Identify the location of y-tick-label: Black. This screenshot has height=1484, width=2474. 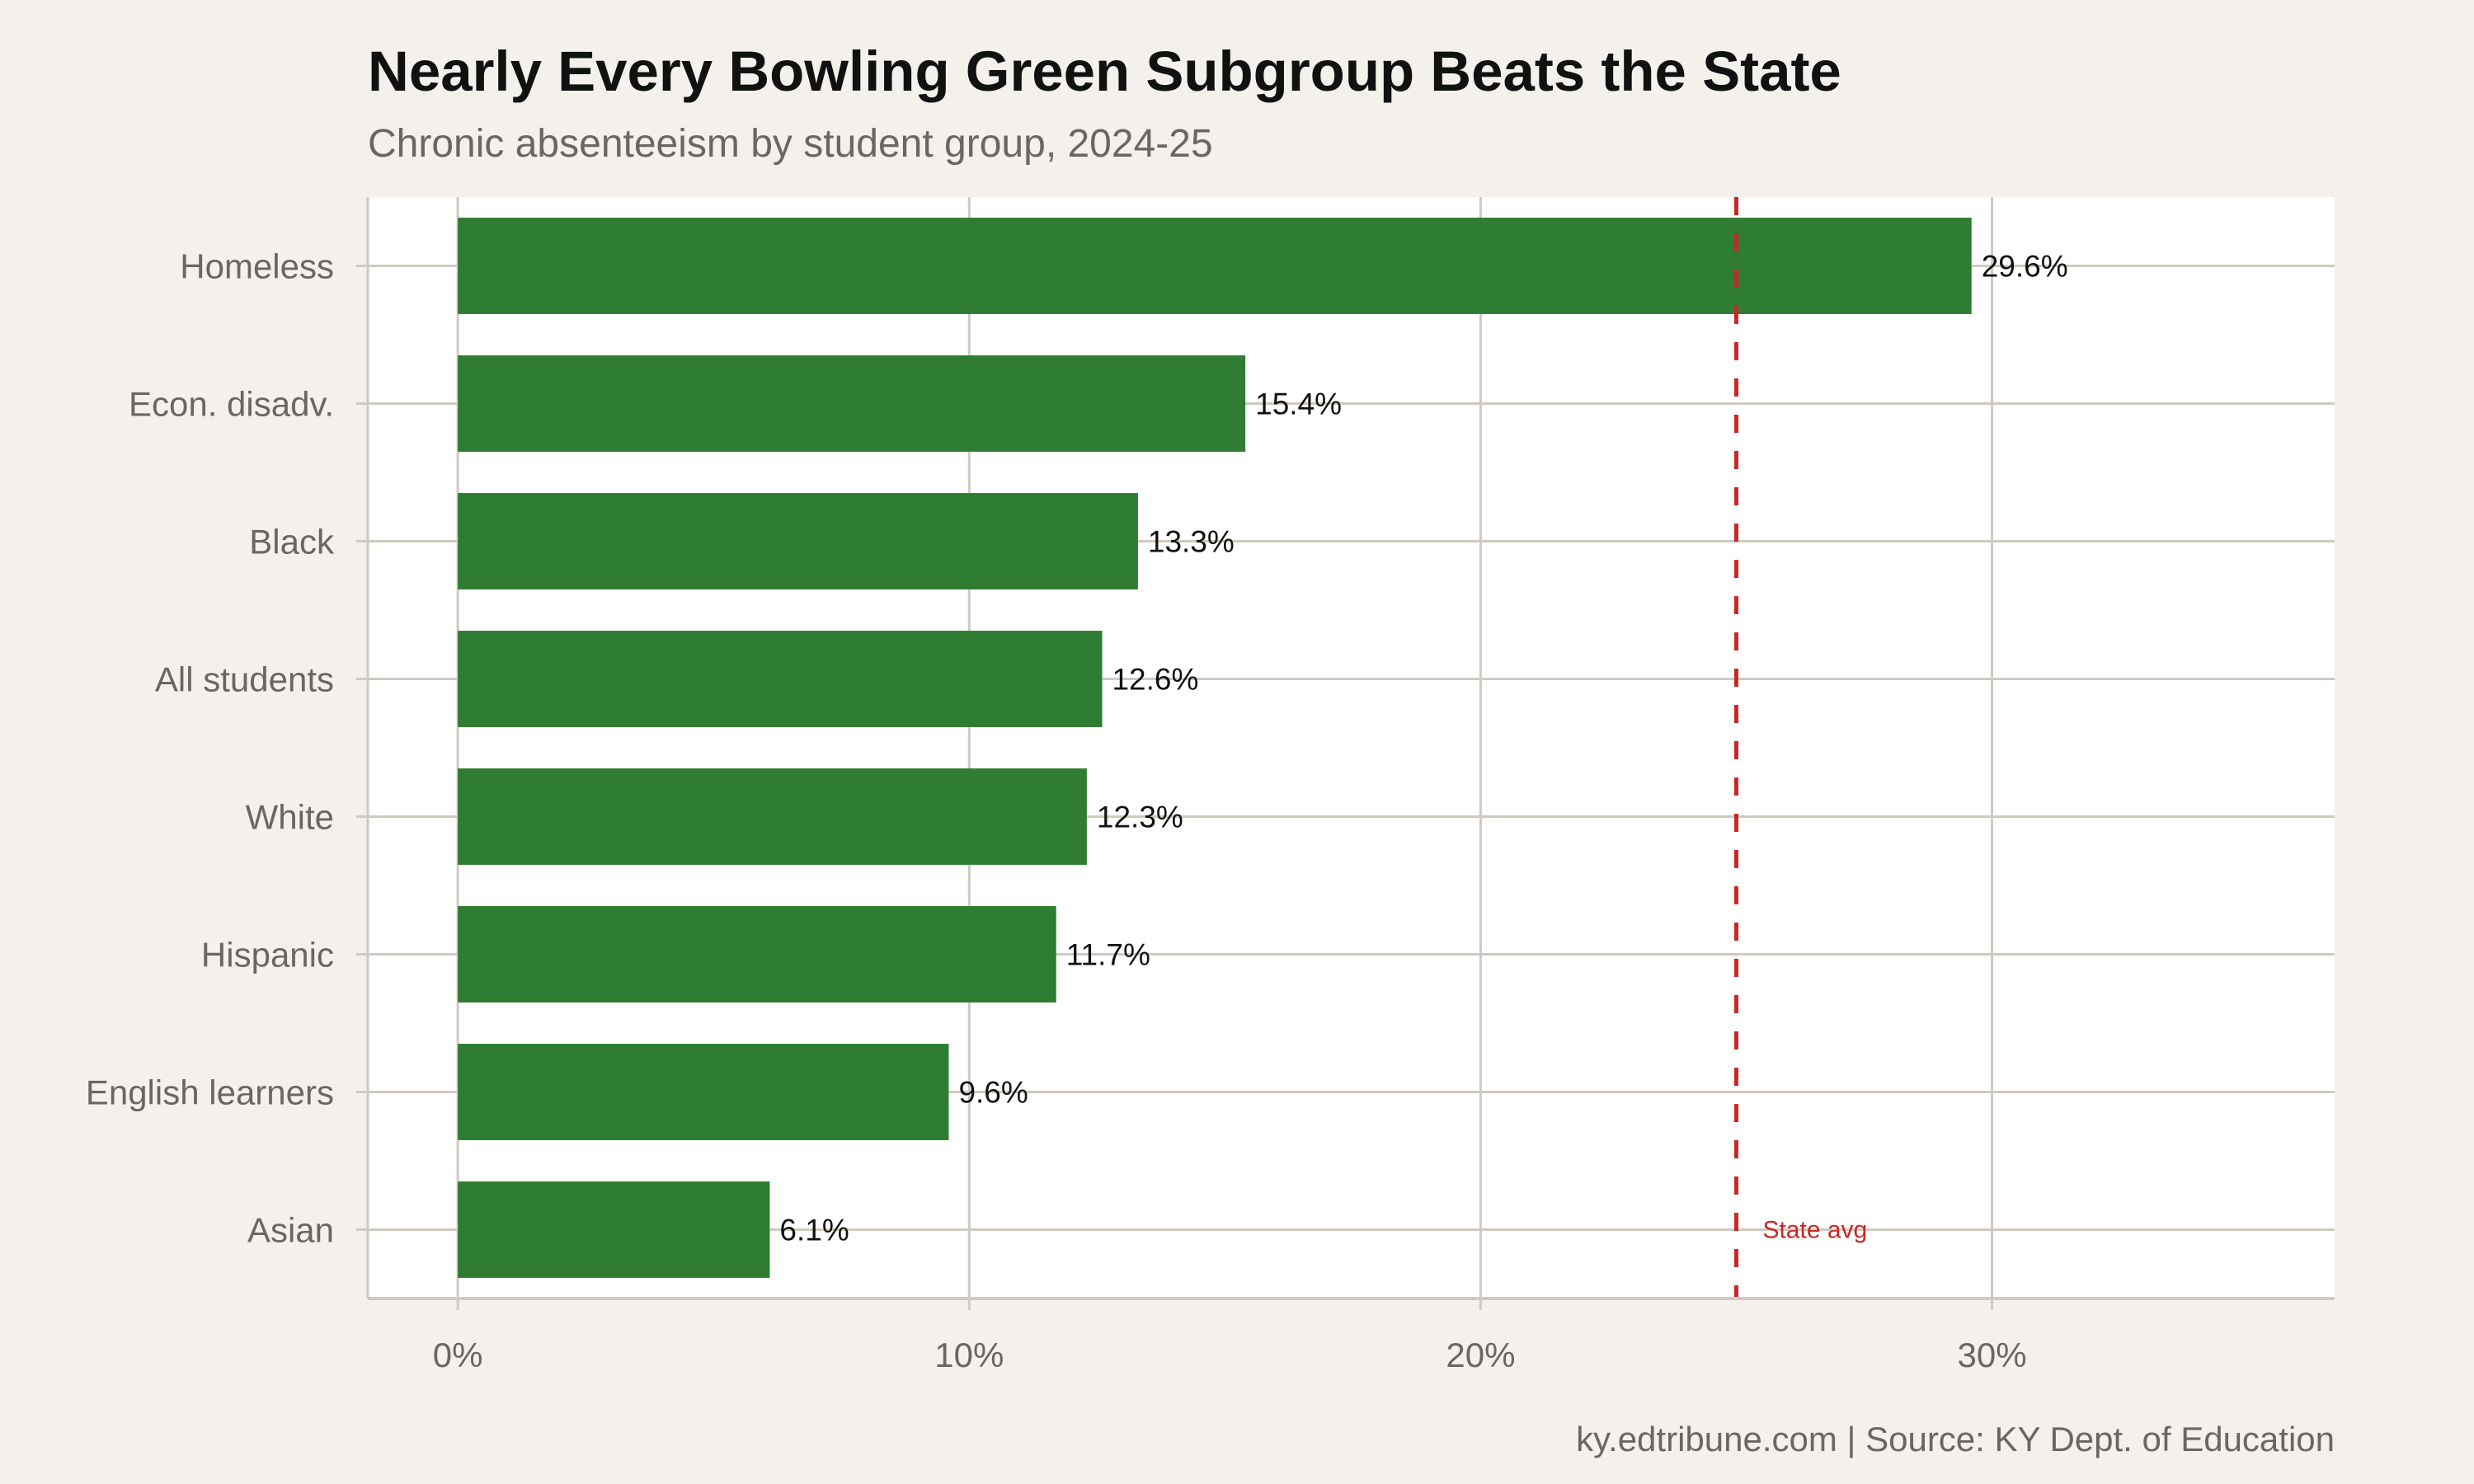
(292, 542).